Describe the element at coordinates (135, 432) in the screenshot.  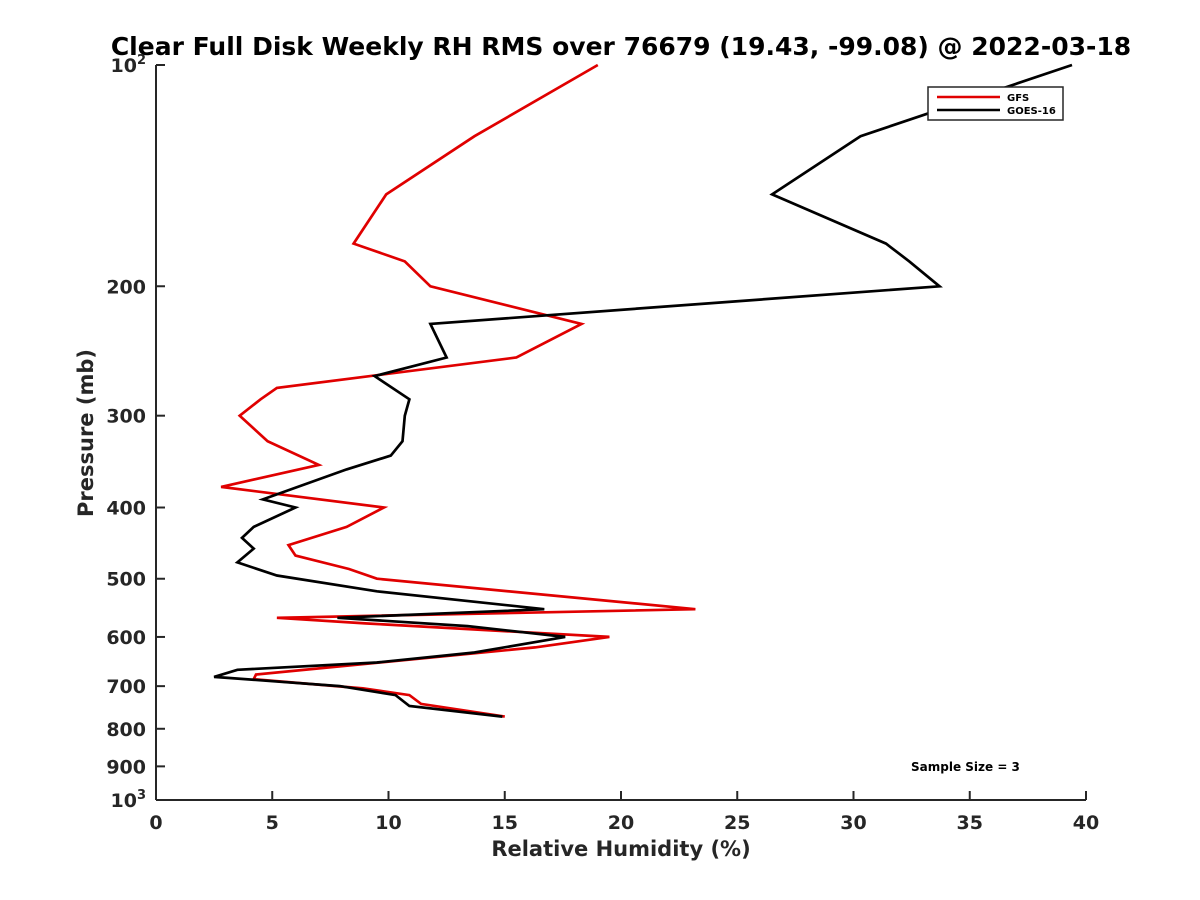
I see `y-ticks: 10² 200 300 400 500 600 700 800 900 10³` at that location.